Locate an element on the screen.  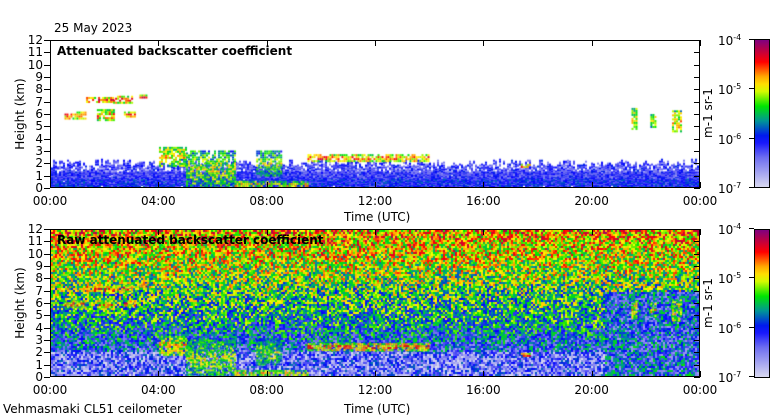
y-tick-label: 5 is located at coordinates (39, 315).